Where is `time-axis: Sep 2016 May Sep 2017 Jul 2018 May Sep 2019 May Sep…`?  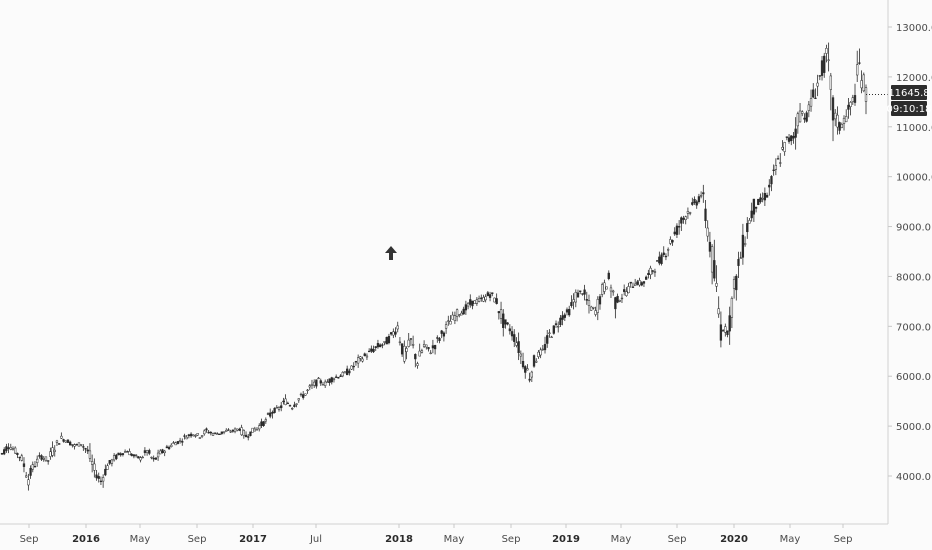 time-axis: Sep 2016 May Sep 2017 Jul 2018 May Sep 2019 May Sep… is located at coordinates (436, 534).